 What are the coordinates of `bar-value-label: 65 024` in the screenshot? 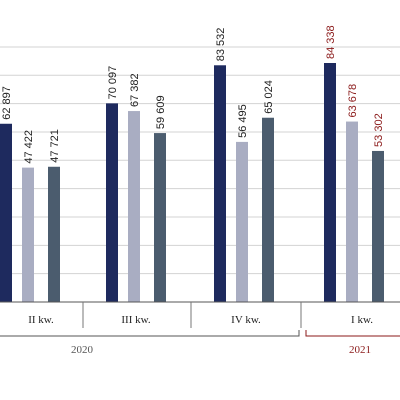 It's located at (269, 97).